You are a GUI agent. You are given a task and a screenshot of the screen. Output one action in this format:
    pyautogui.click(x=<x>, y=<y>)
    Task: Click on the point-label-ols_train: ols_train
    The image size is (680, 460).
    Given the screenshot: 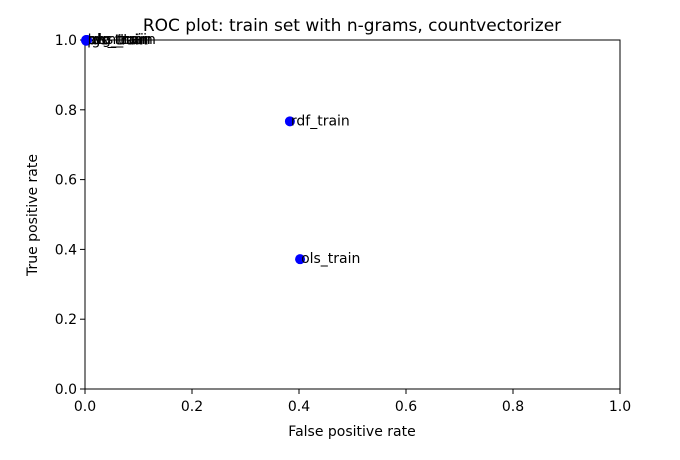 What is the action you would take?
    pyautogui.click(x=330, y=259)
    